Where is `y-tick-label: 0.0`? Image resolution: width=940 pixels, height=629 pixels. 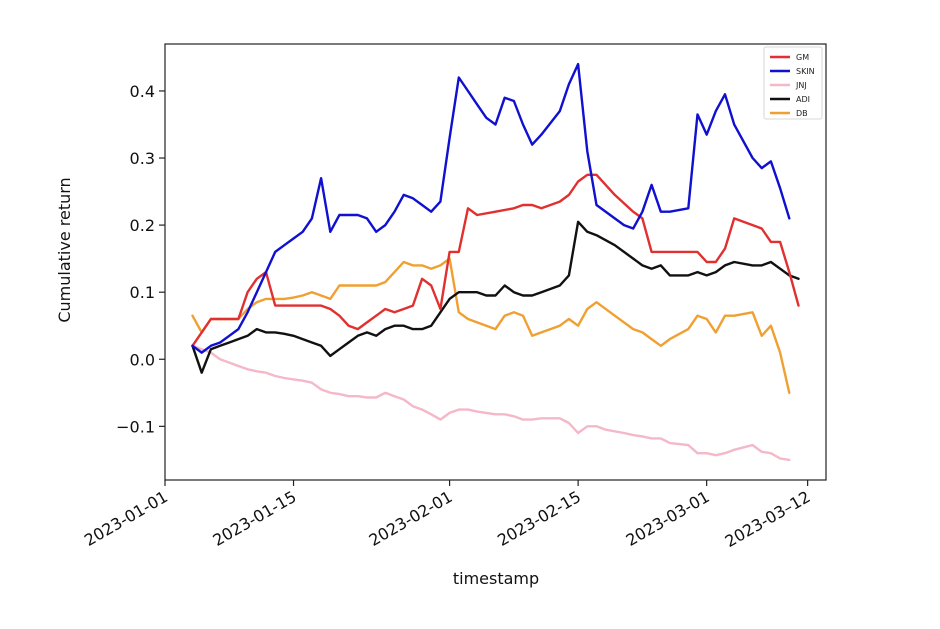 y-tick-label: 0.0 is located at coordinates (142, 359).